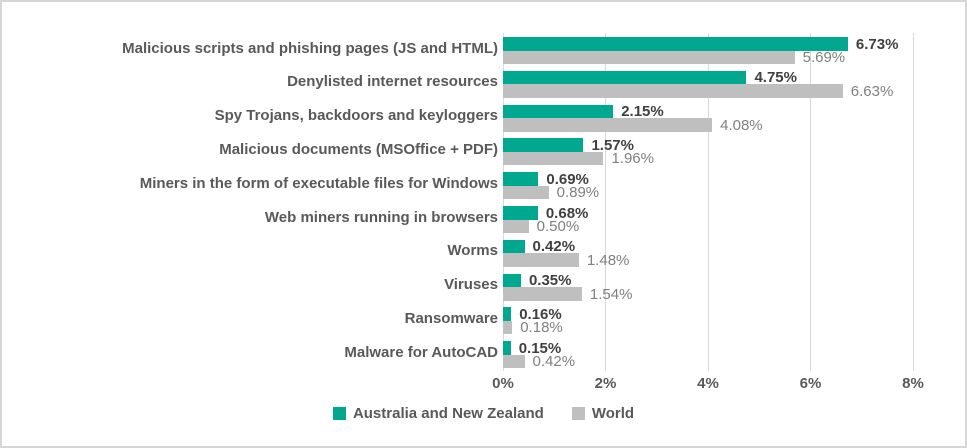 This screenshot has width=967, height=448. What do you see at coordinates (642, 112) in the screenshot?
I see `anz-value-label: 2.15%` at bounding box center [642, 112].